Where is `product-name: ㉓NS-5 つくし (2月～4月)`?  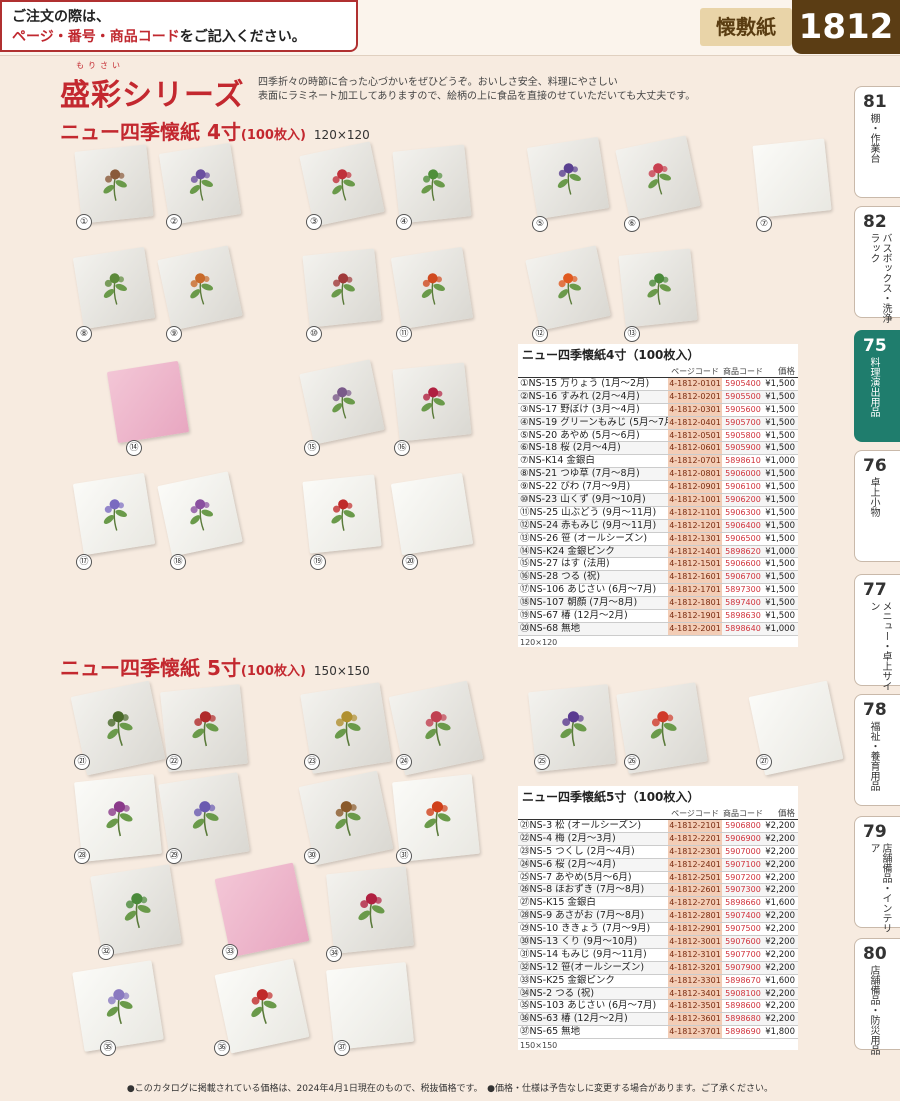
product-name: ㉓NS-5 つくし (2月～4月) is located at coordinates (577, 851).